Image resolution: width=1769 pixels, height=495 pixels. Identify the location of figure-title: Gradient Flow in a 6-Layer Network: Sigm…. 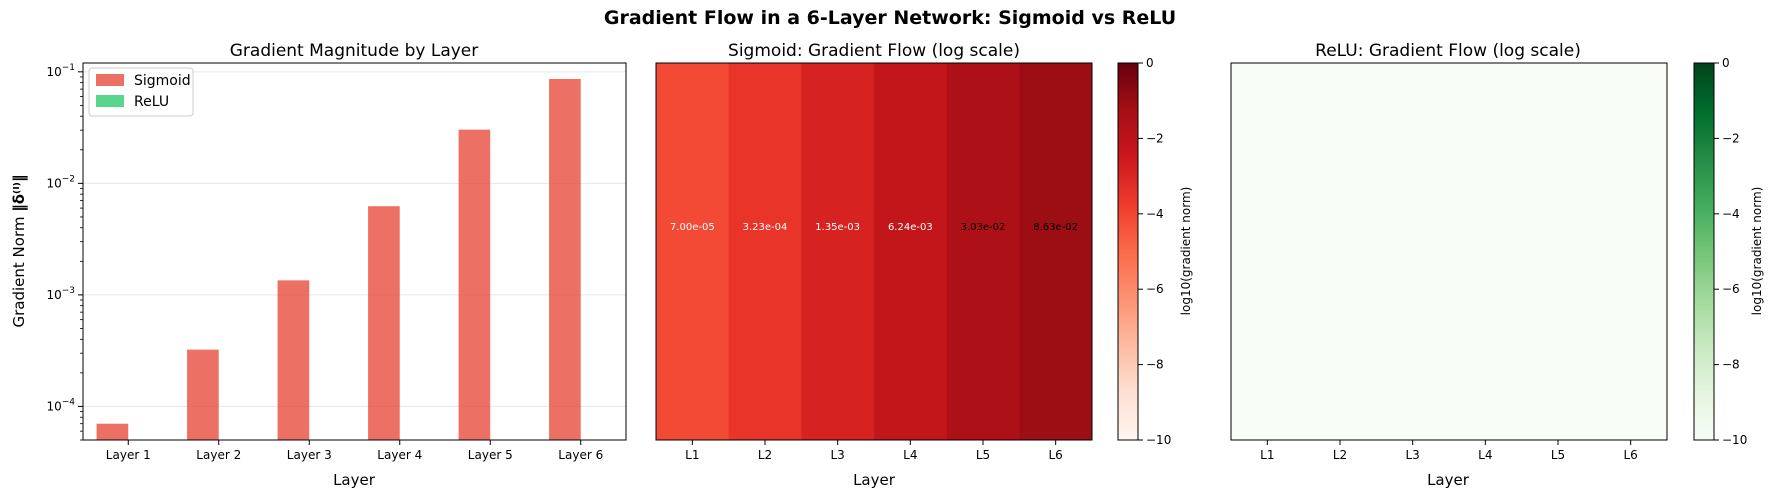
(890, 18).